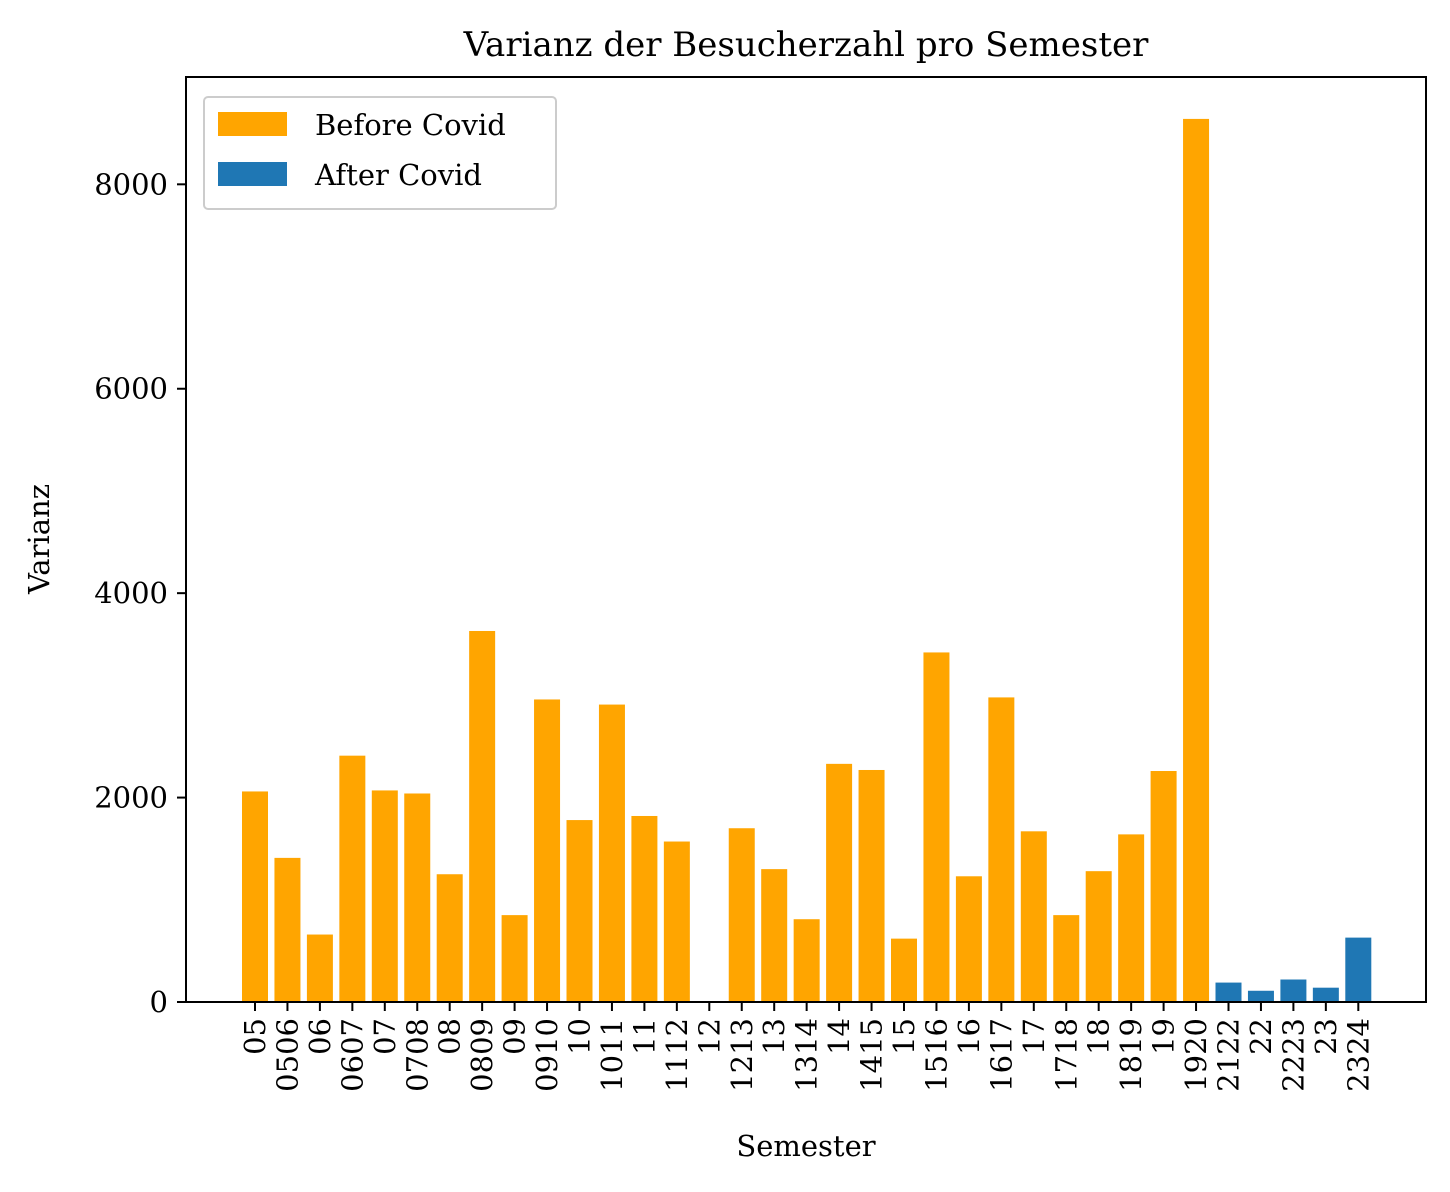 This screenshot has width=1450, height=1192. Describe the element at coordinates (385, 1036) in the screenshot. I see `x-tick-label: 07` at that location.